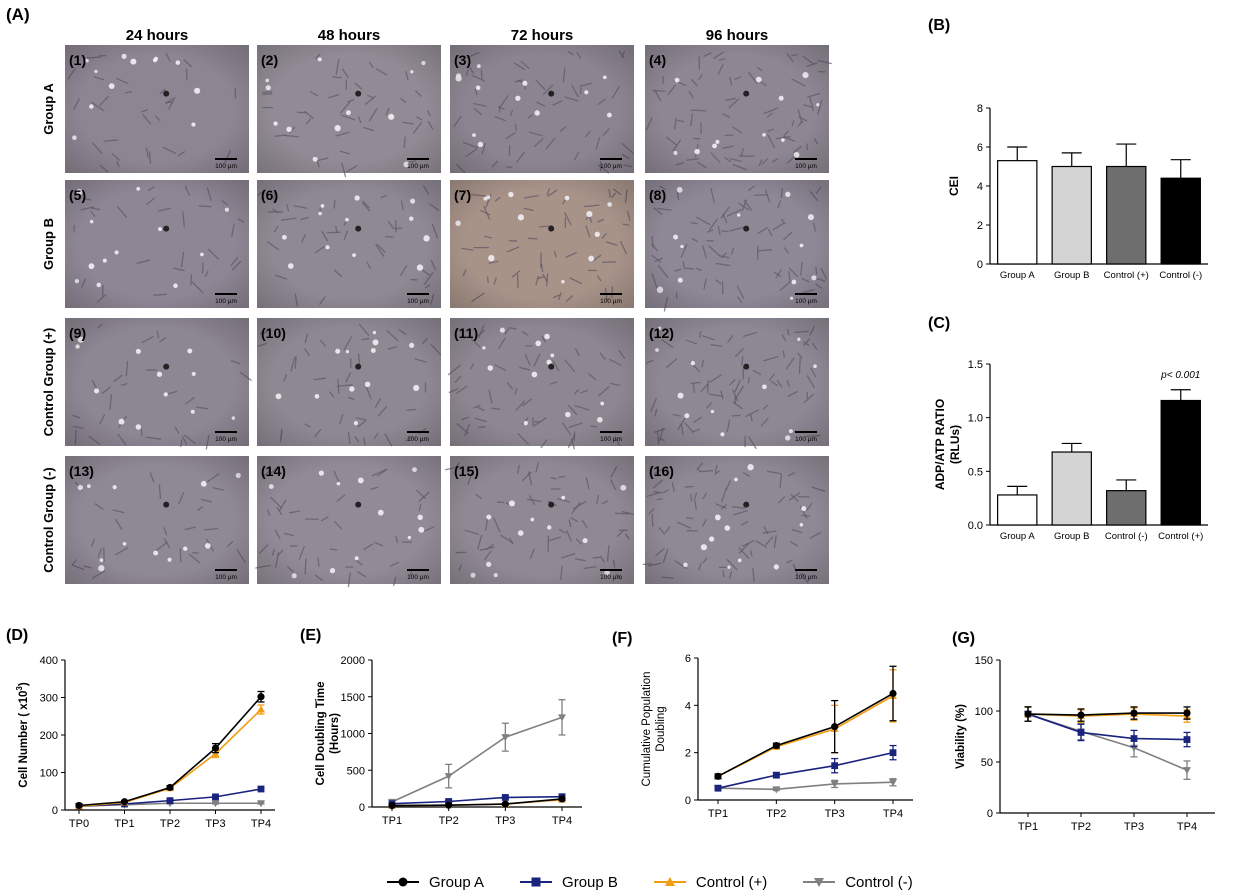 This screenshot has height=896, width=1258. Describe the element at coordinates (81, 471) in the screenshot. I see `tile-label: (13)` at that location.